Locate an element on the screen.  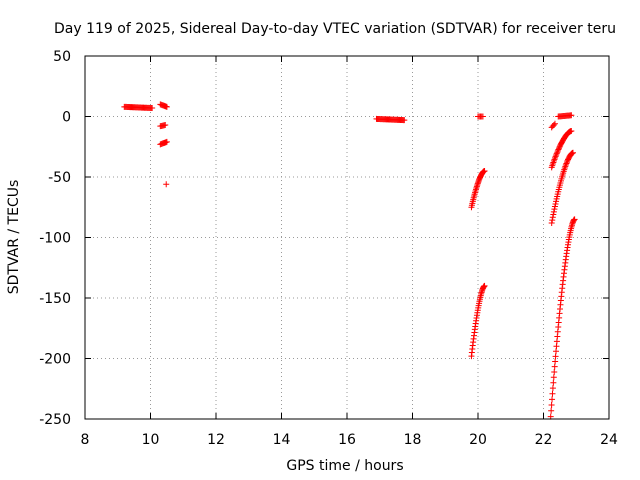
series-seg-20-flat is located at coordinates (480, 116).